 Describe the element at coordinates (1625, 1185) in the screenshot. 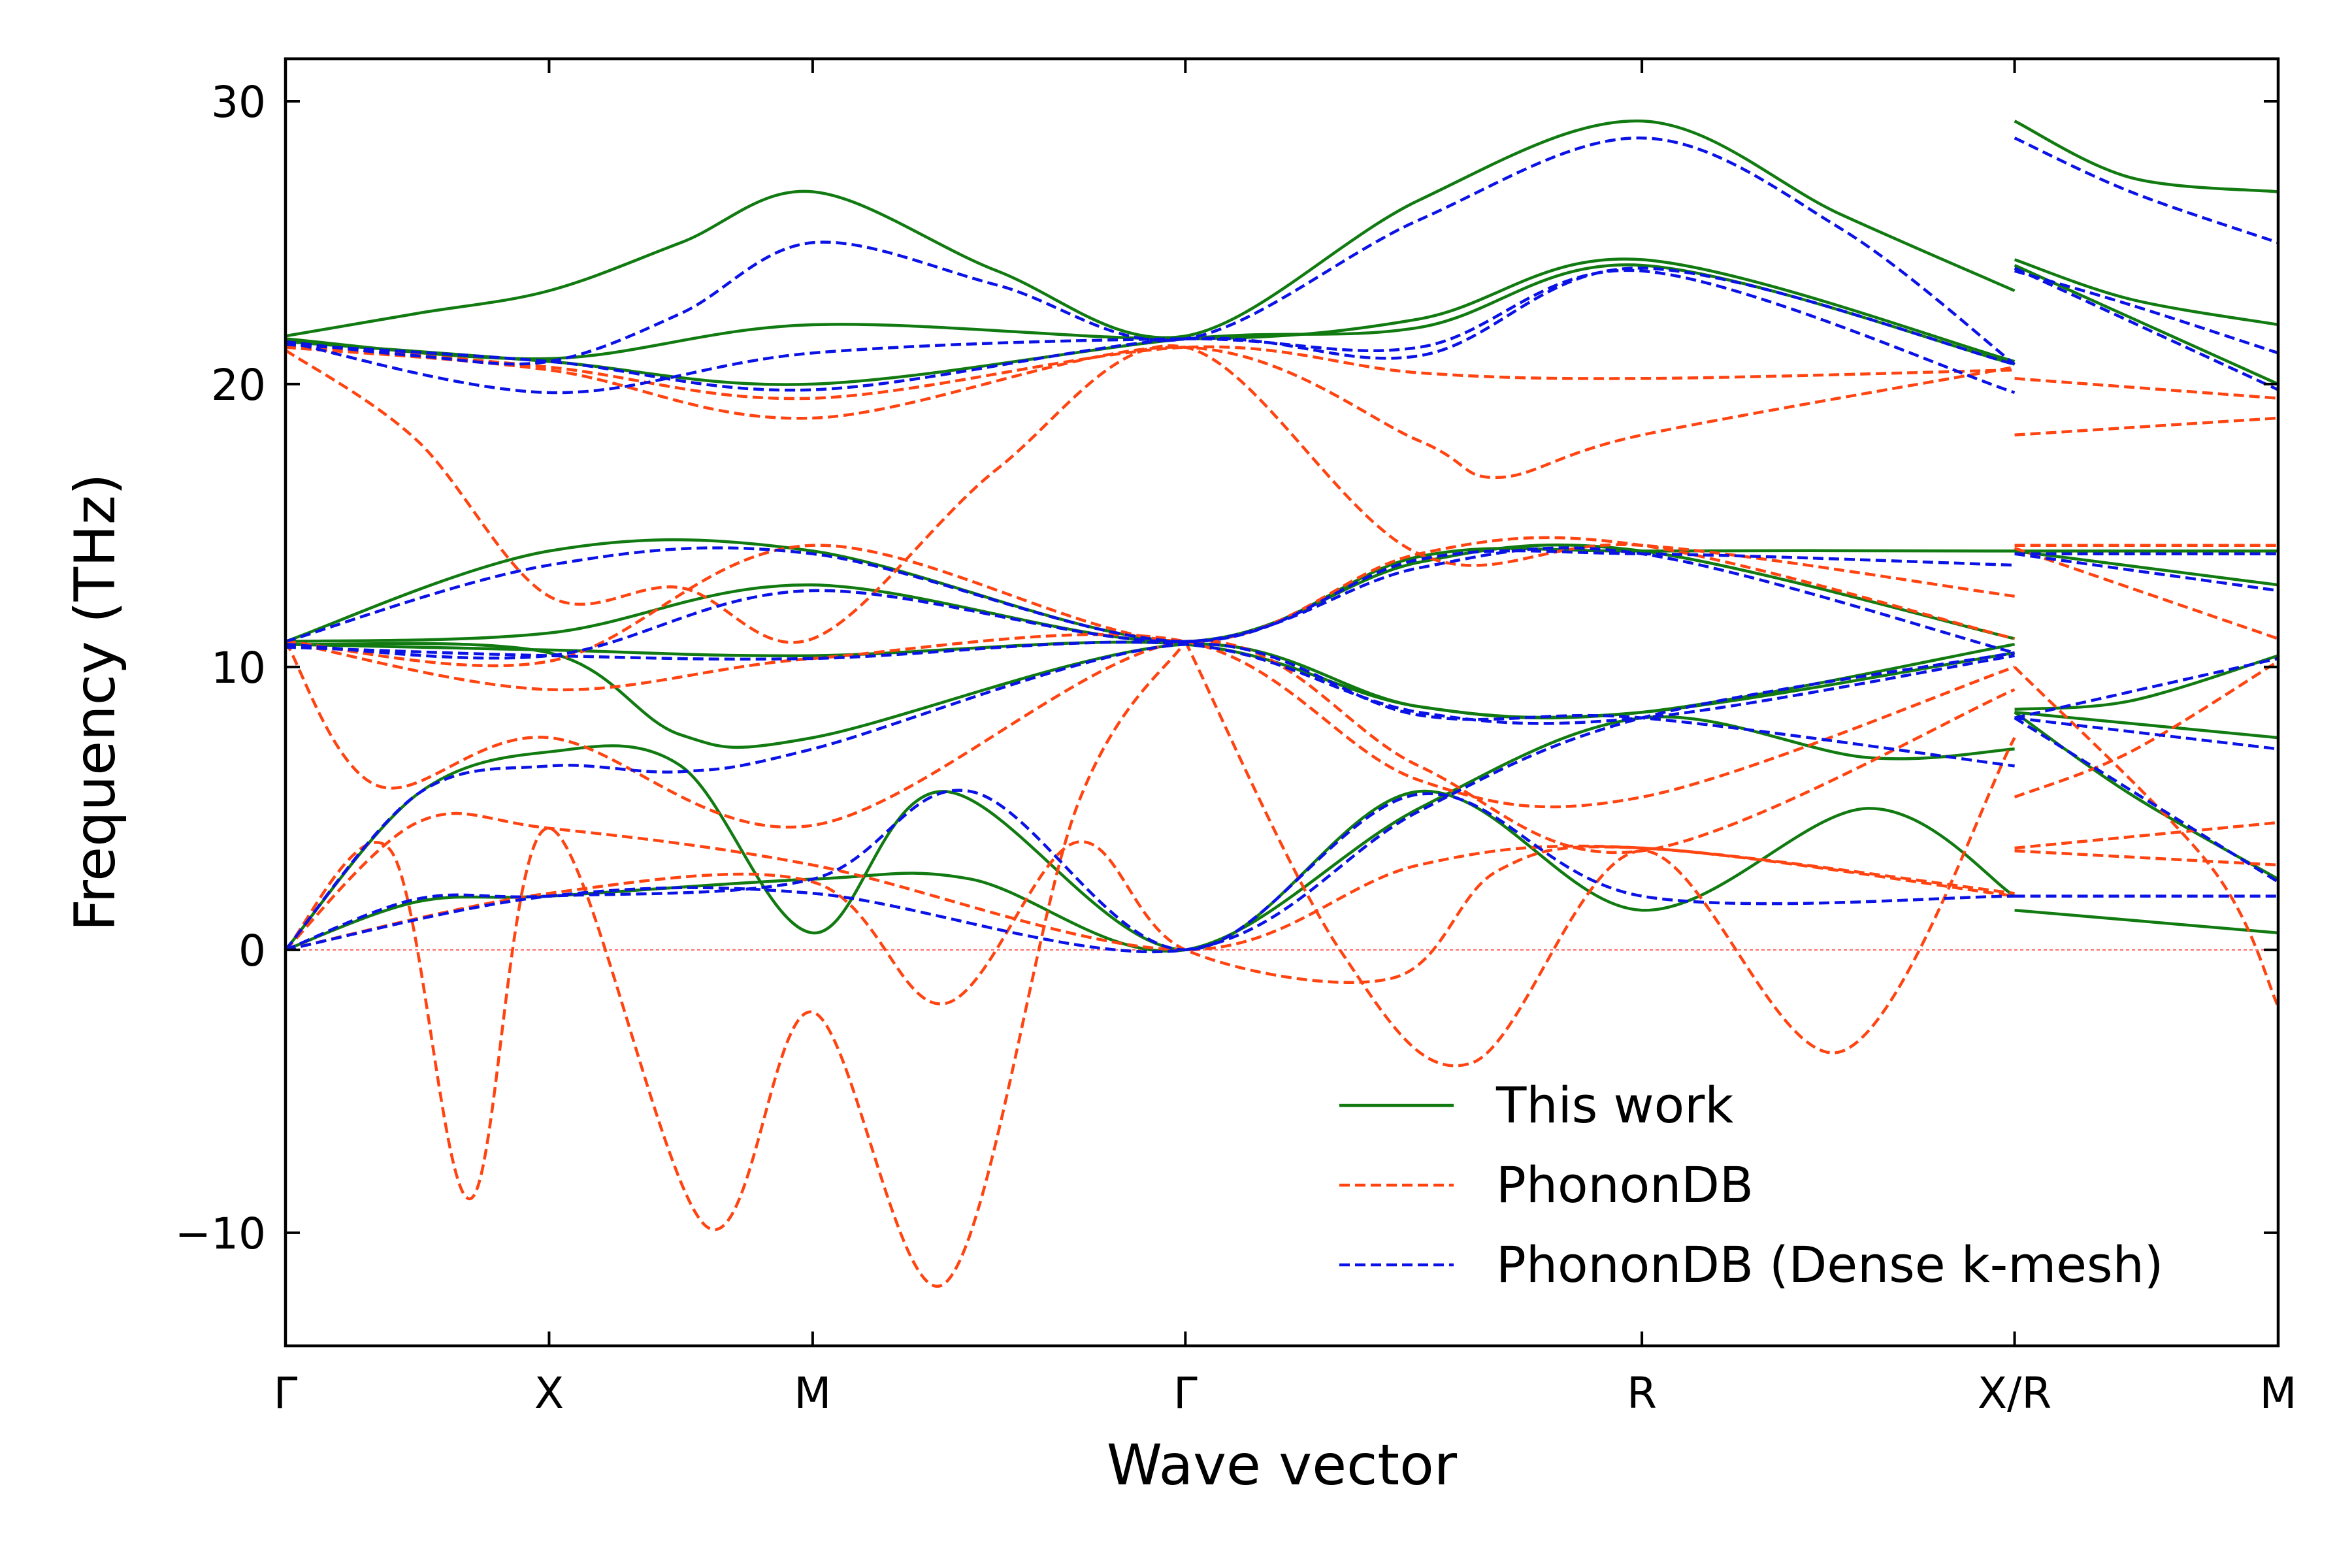

I see `legend-label: PhononDB` at that location.